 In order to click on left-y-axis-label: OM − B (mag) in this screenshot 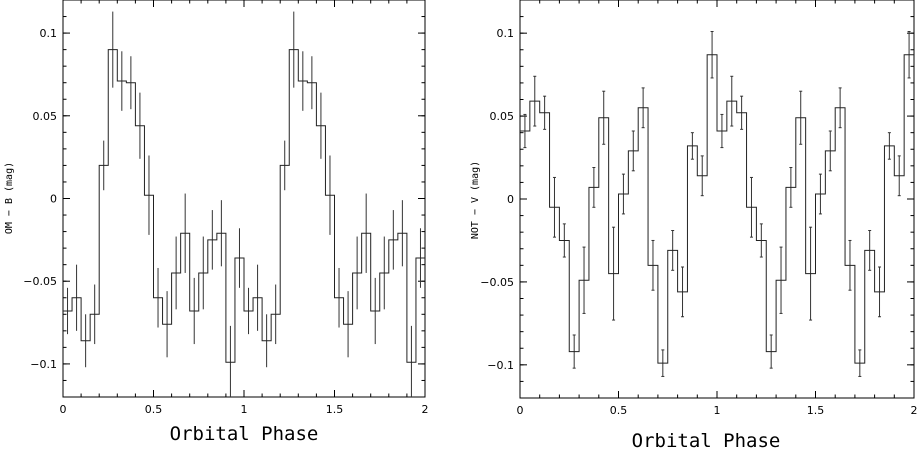, I will do `click(9, 198)`.